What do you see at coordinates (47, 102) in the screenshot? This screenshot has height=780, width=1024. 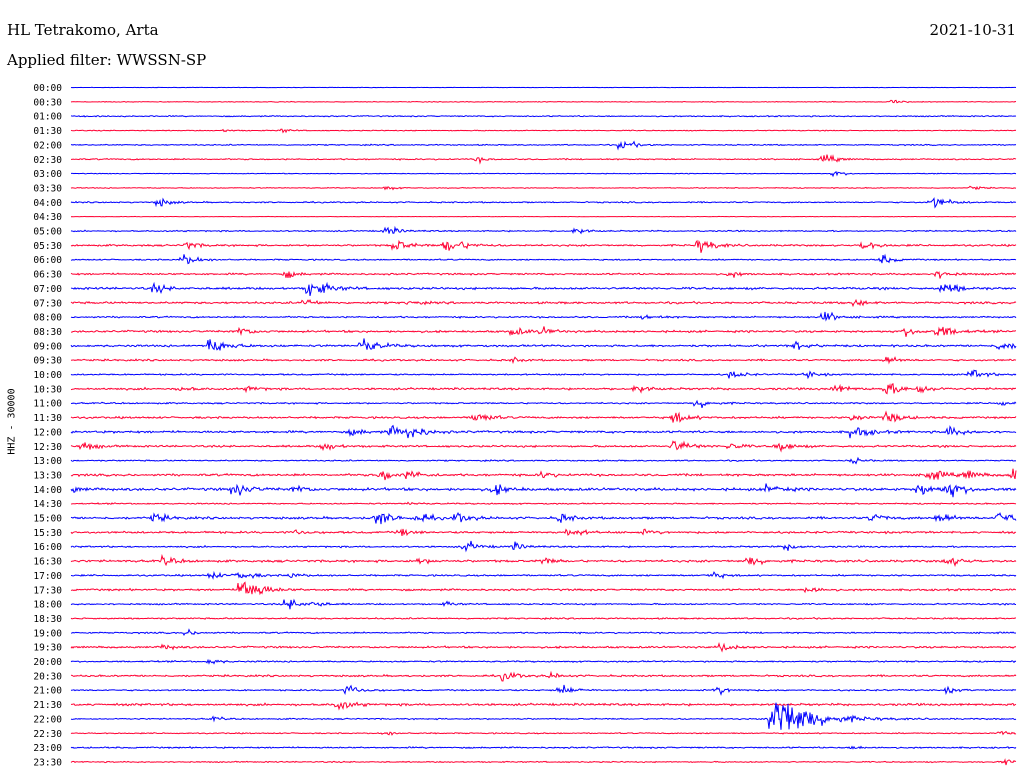 I see `time-tick-label: 00:30` at bounding box center [47, 102].